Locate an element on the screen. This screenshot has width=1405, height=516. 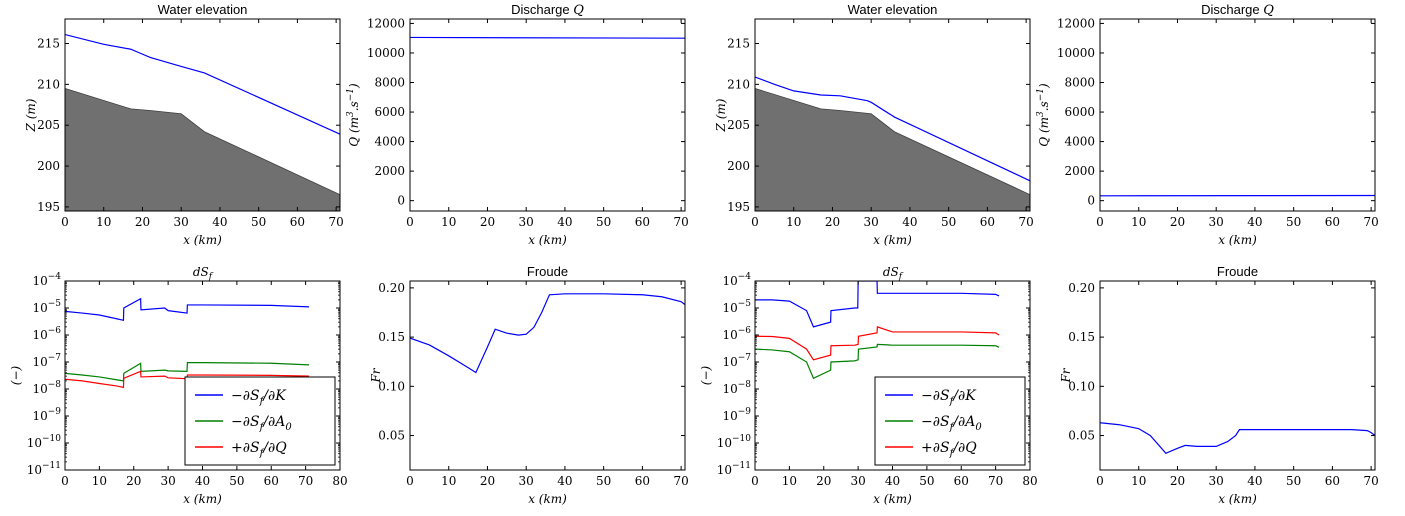
y-axis-label: Fr is located at coordinates (376, 375).